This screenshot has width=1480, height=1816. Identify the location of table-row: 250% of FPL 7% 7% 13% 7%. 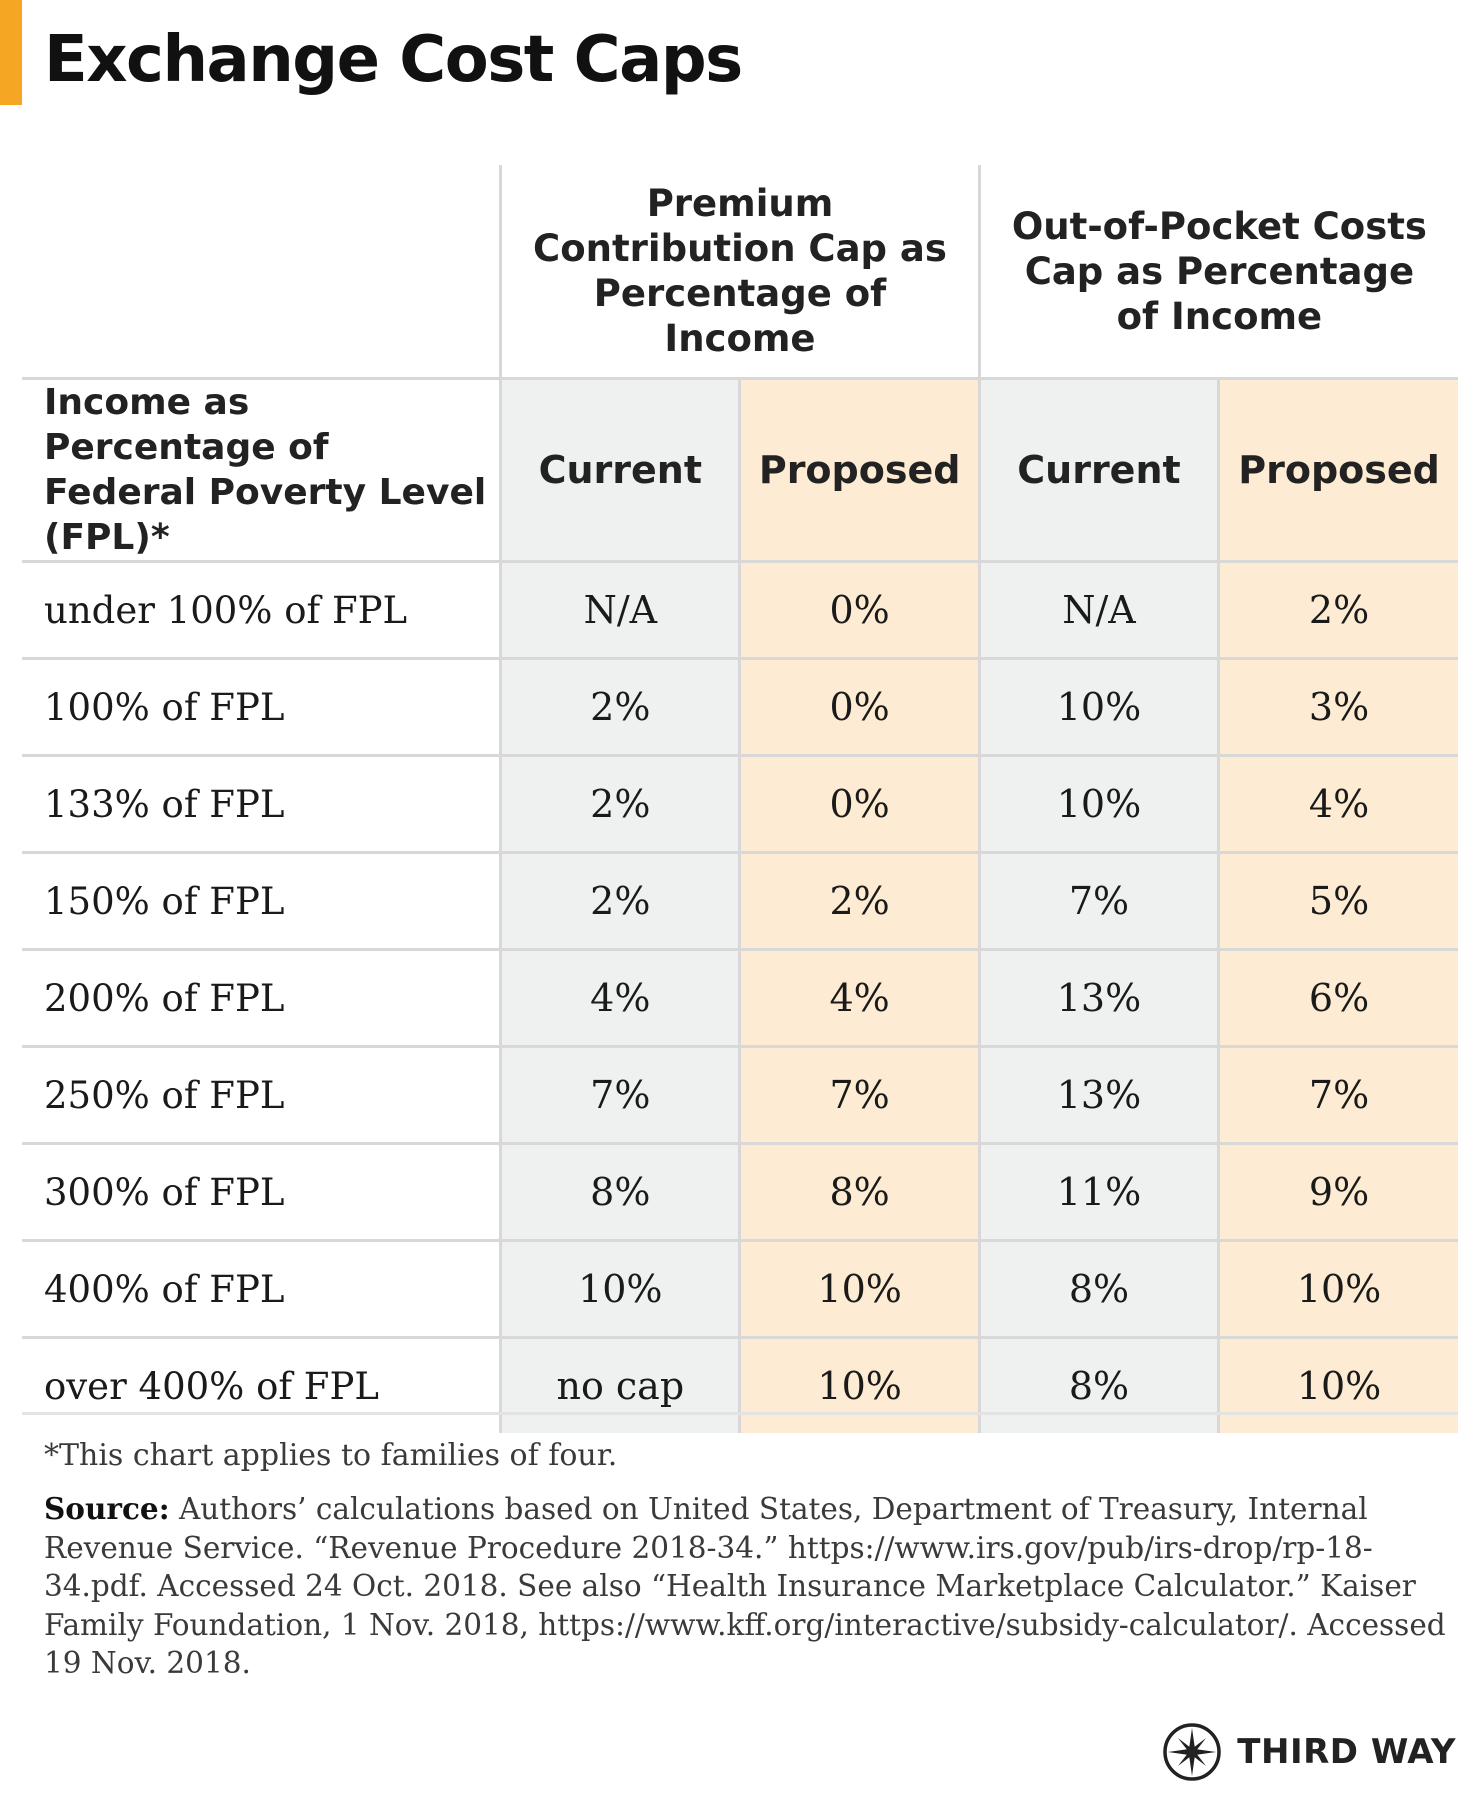
(740, 1095).